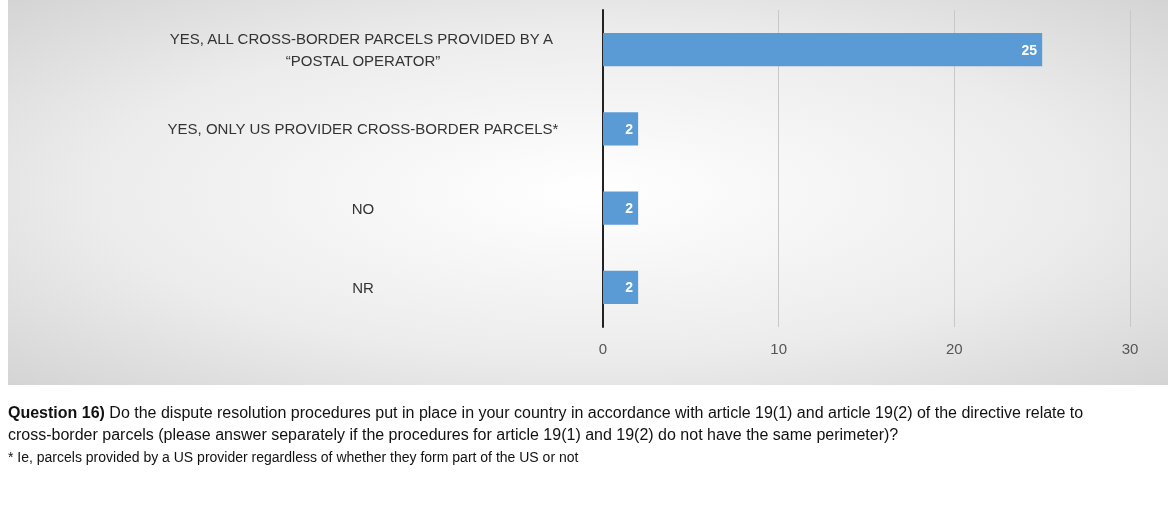 This screenshot has width=1171, height=517. Describe the element at coordinates (363, 50) in the screenshot. I see `y-tick-label: YES, ALL CROSS-BORDER PARCELS PROVIDED BY A “POSTAL OPERATOR”` at that location.